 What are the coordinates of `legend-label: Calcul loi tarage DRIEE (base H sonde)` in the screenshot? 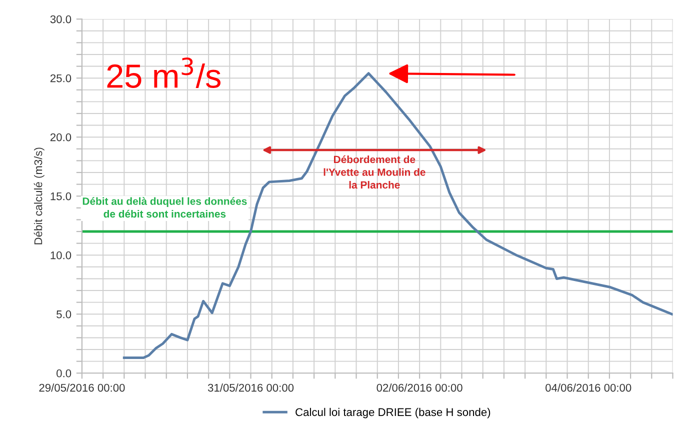 It's located at (393, 413).